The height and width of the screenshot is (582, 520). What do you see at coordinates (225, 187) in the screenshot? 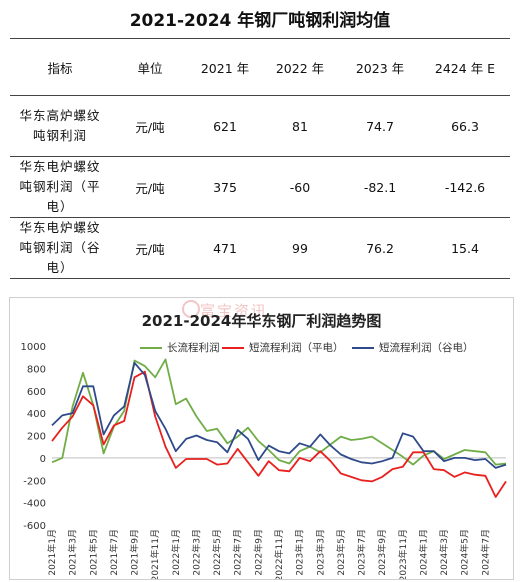
I see `value-2021: 375` at bounding box center [225, 187].